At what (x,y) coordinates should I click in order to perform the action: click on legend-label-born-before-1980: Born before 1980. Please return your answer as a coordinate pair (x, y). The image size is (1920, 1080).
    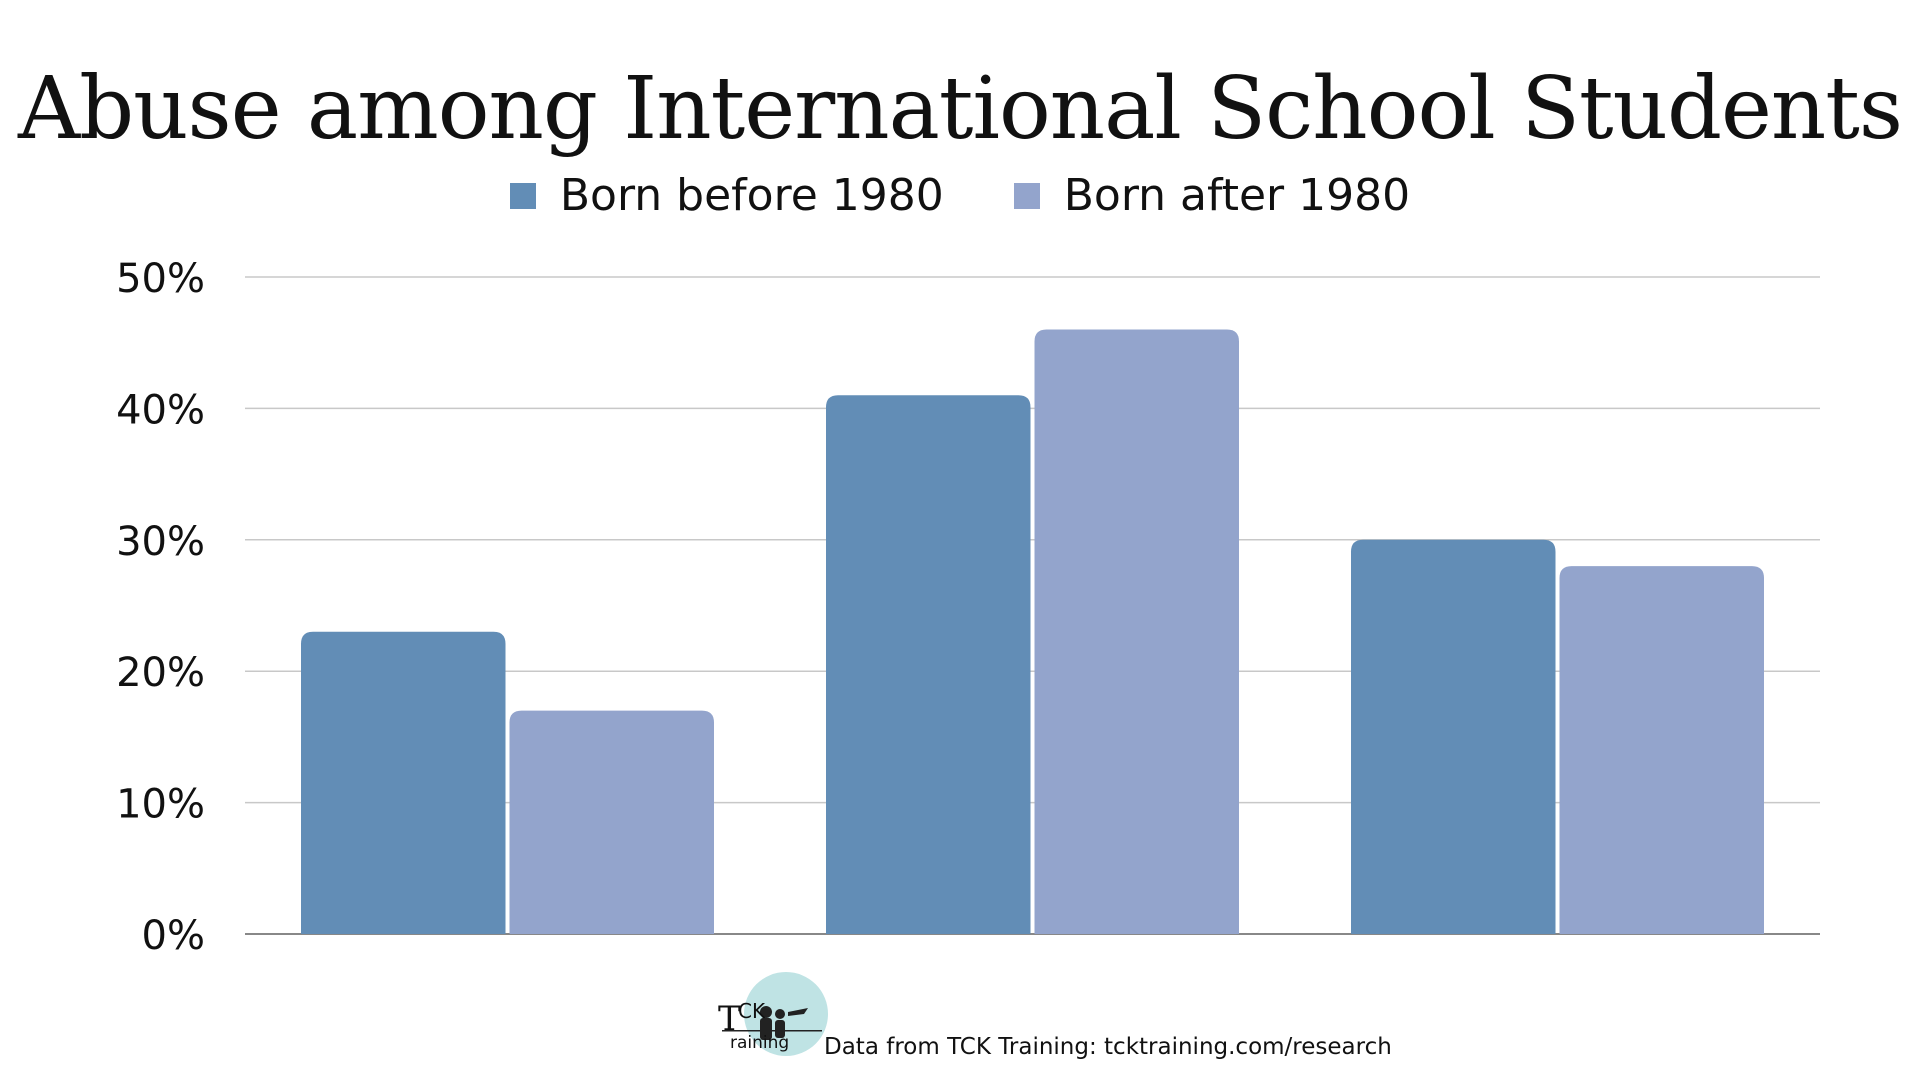
    Looking at the image, I should click on (751, 195).